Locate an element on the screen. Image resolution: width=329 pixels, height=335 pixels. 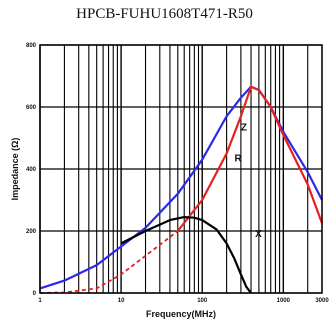
series-x-label: X is located at coordinates (258, 234).